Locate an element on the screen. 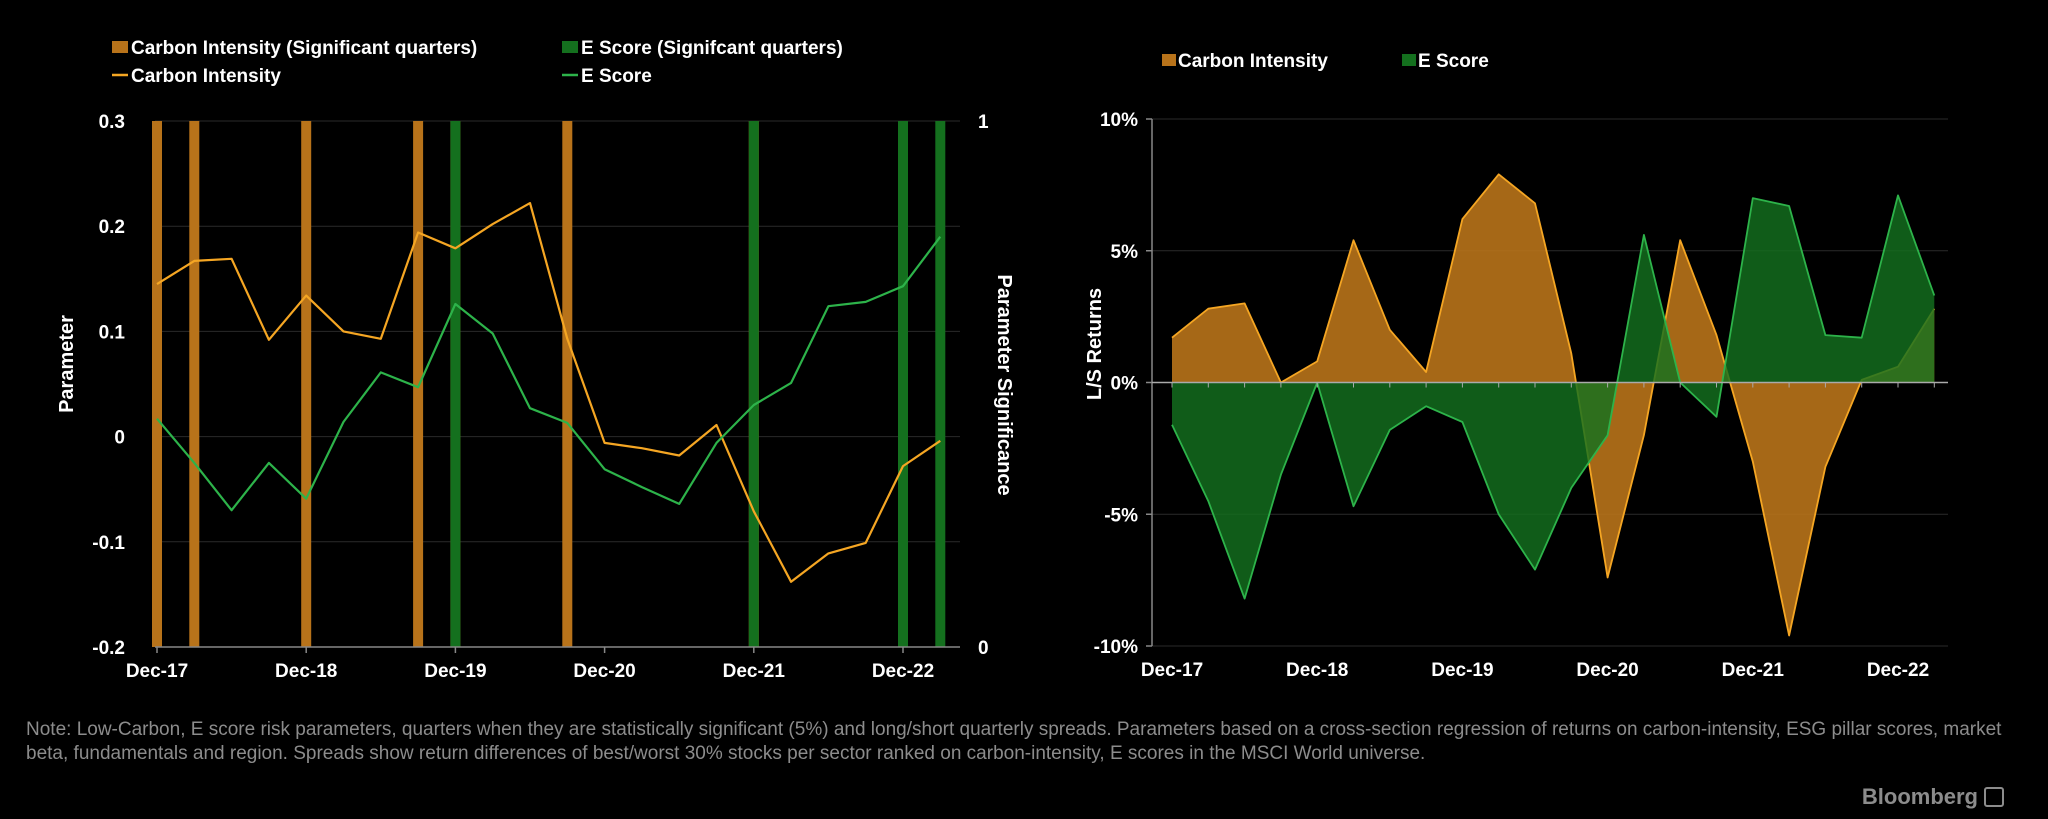  legend-swatch-carbon-intensity-significant-quarters is located at coordinates (120, 47).